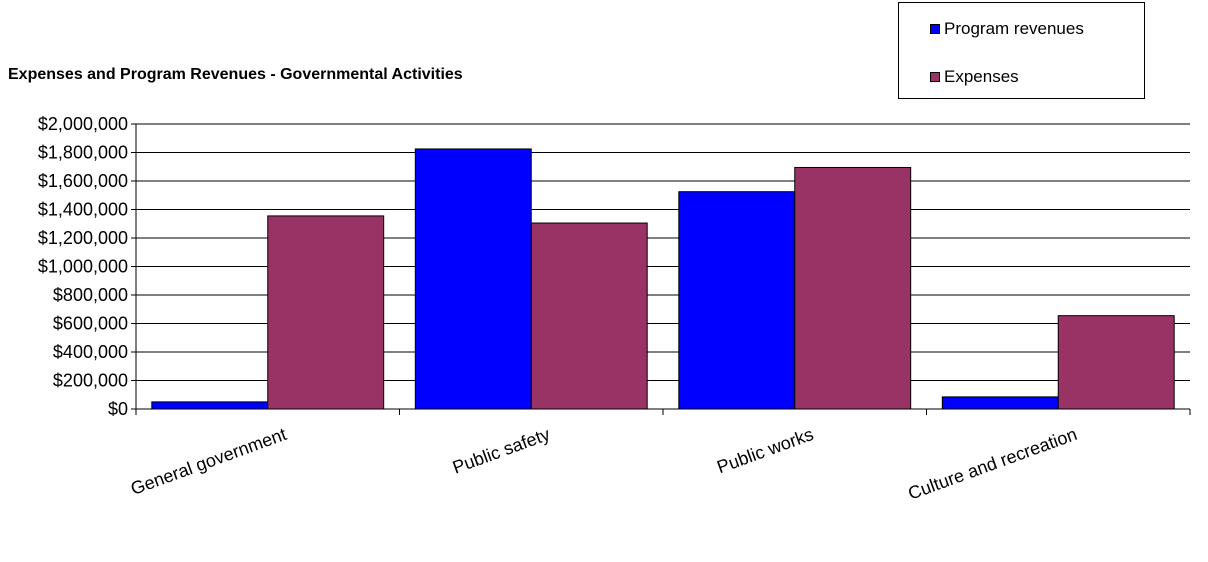 This screenshot has height=562, width=1208. I want to click on y-tick-label: $2,000,000, so click(83, 124).